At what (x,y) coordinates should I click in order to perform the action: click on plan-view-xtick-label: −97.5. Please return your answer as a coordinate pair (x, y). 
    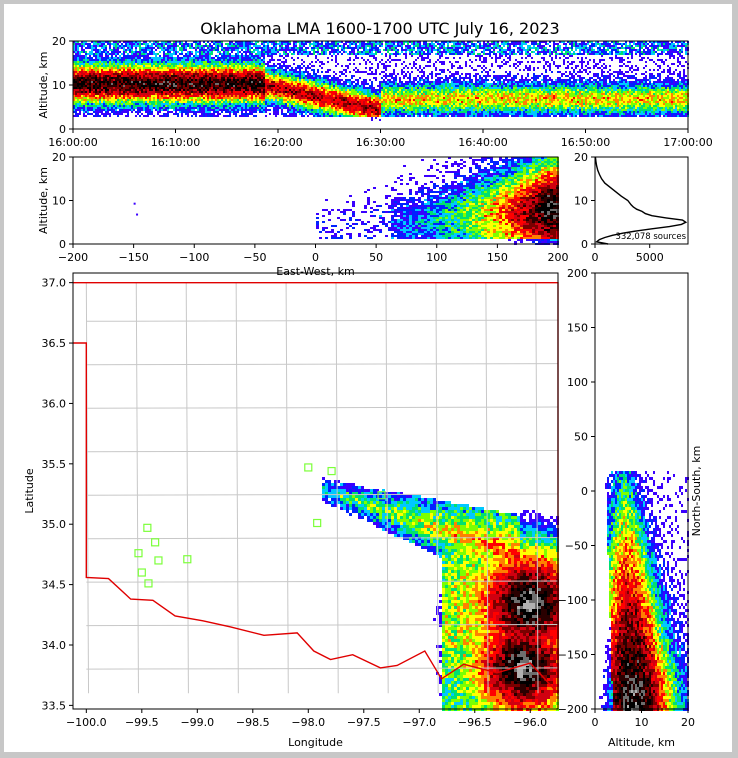
    Looking at the image, I should click on (364, 722).